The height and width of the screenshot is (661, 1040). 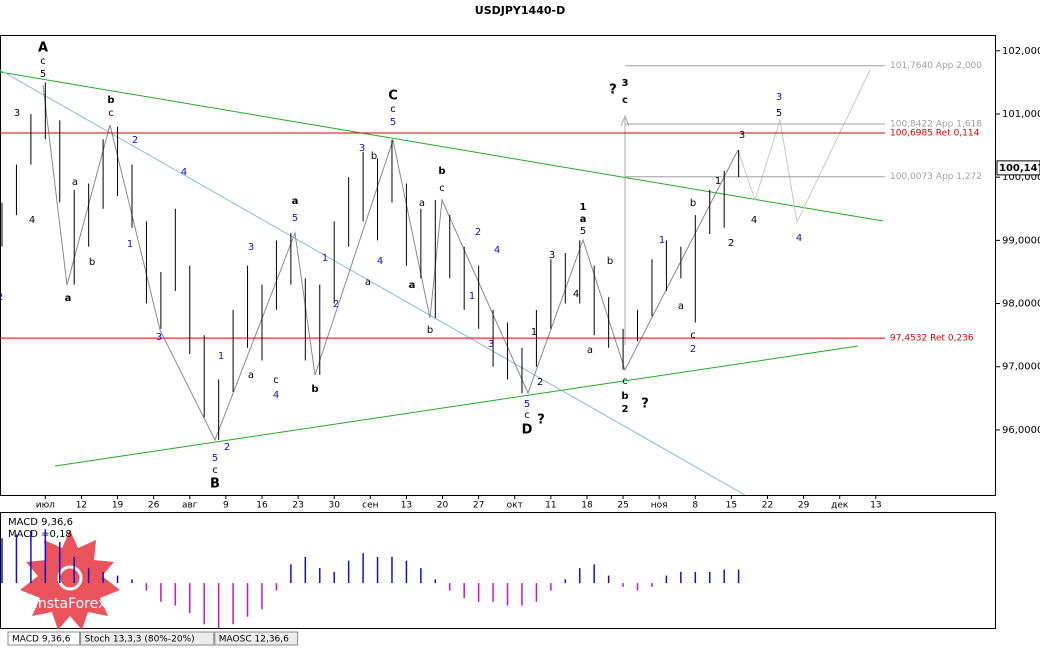 I want to click on level-label: 97,4532 Ret 0,236, so click(x=932, y=339).